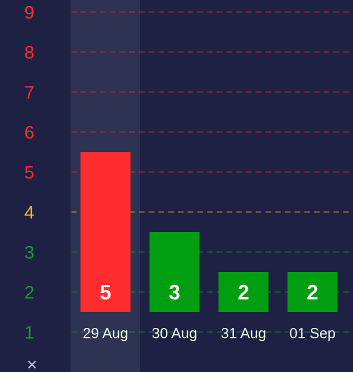  I want to click on y-tick-label: 2, so click(29, 292).